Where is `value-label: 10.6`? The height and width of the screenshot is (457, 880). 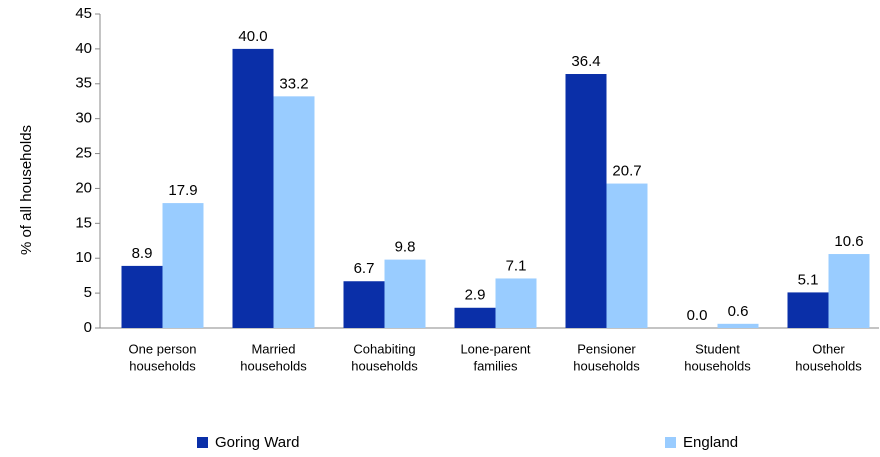
value-label: 10.6 is located at coordinates (848, 241).